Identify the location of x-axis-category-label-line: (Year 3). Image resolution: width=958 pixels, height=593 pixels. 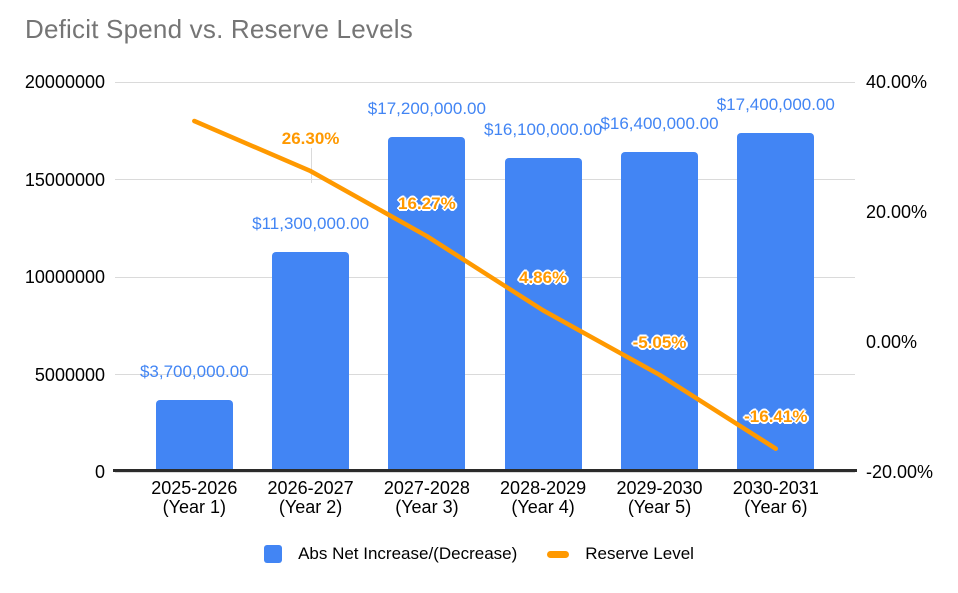
(427, 507).